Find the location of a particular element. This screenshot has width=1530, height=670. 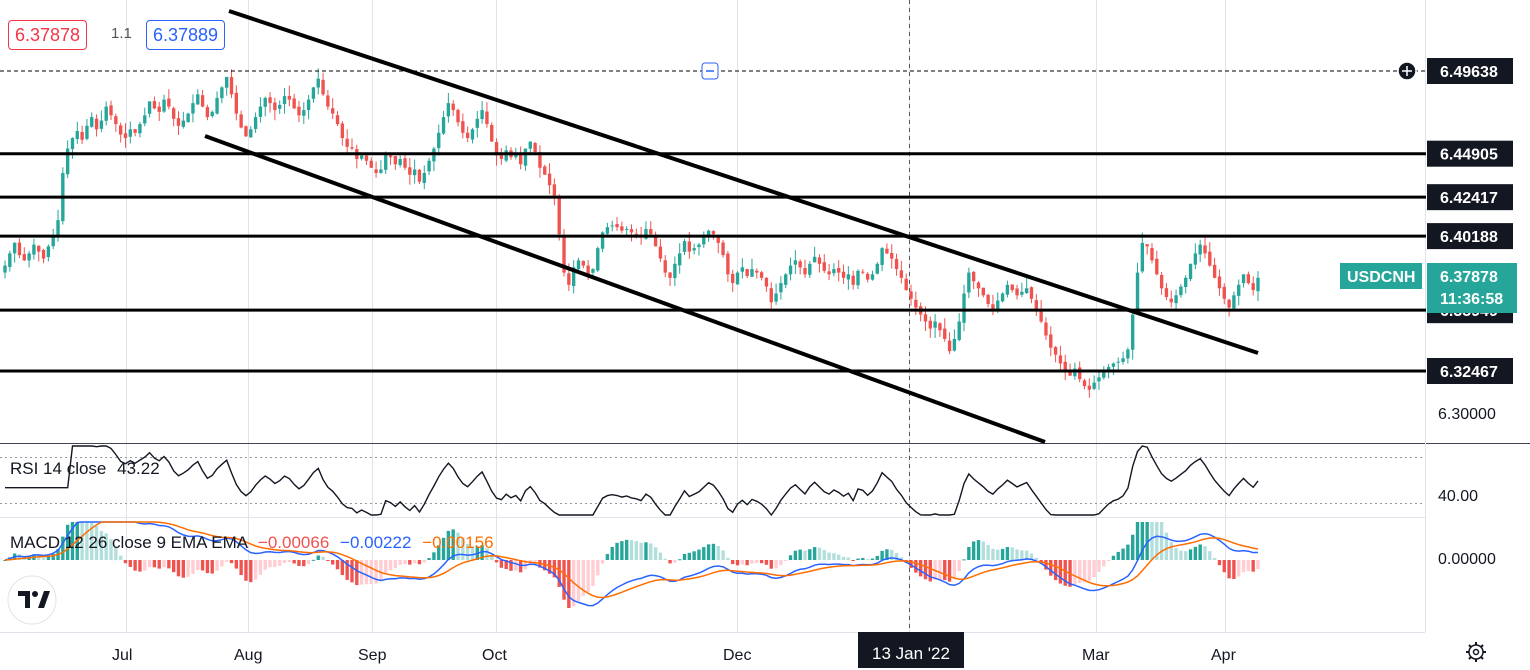

add-alert-icon is located at coordinates (1407, 71).